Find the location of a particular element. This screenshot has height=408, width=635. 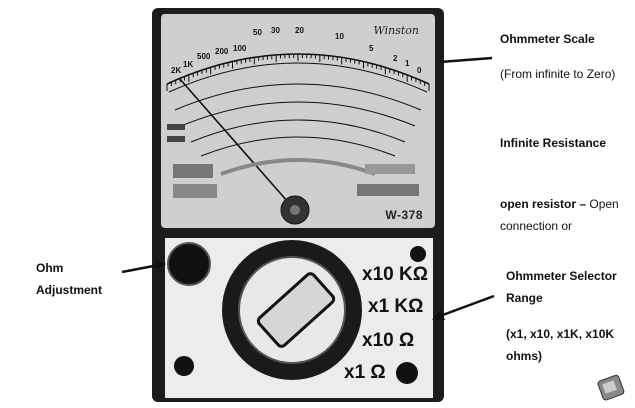

selector-range-title-1: Ohmmeter Selector is located at coordinates (561, 276).